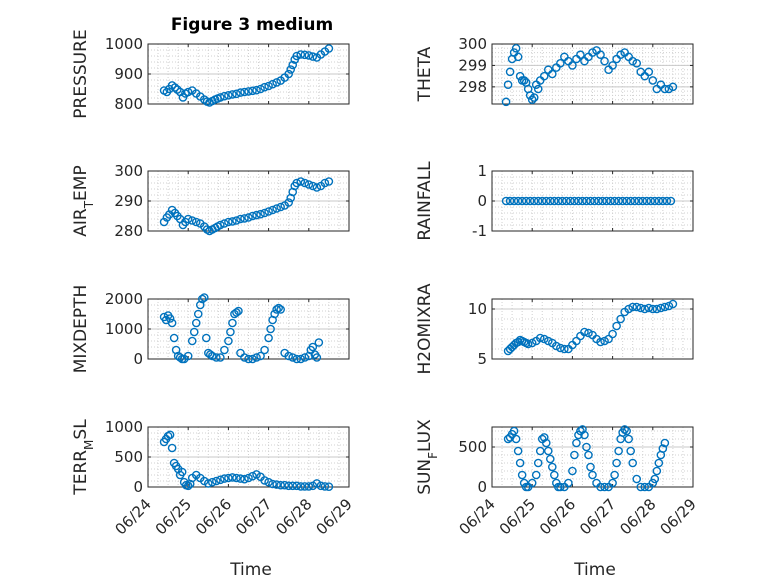  I want to click on y-tick-label: 800, so click(128, 104).